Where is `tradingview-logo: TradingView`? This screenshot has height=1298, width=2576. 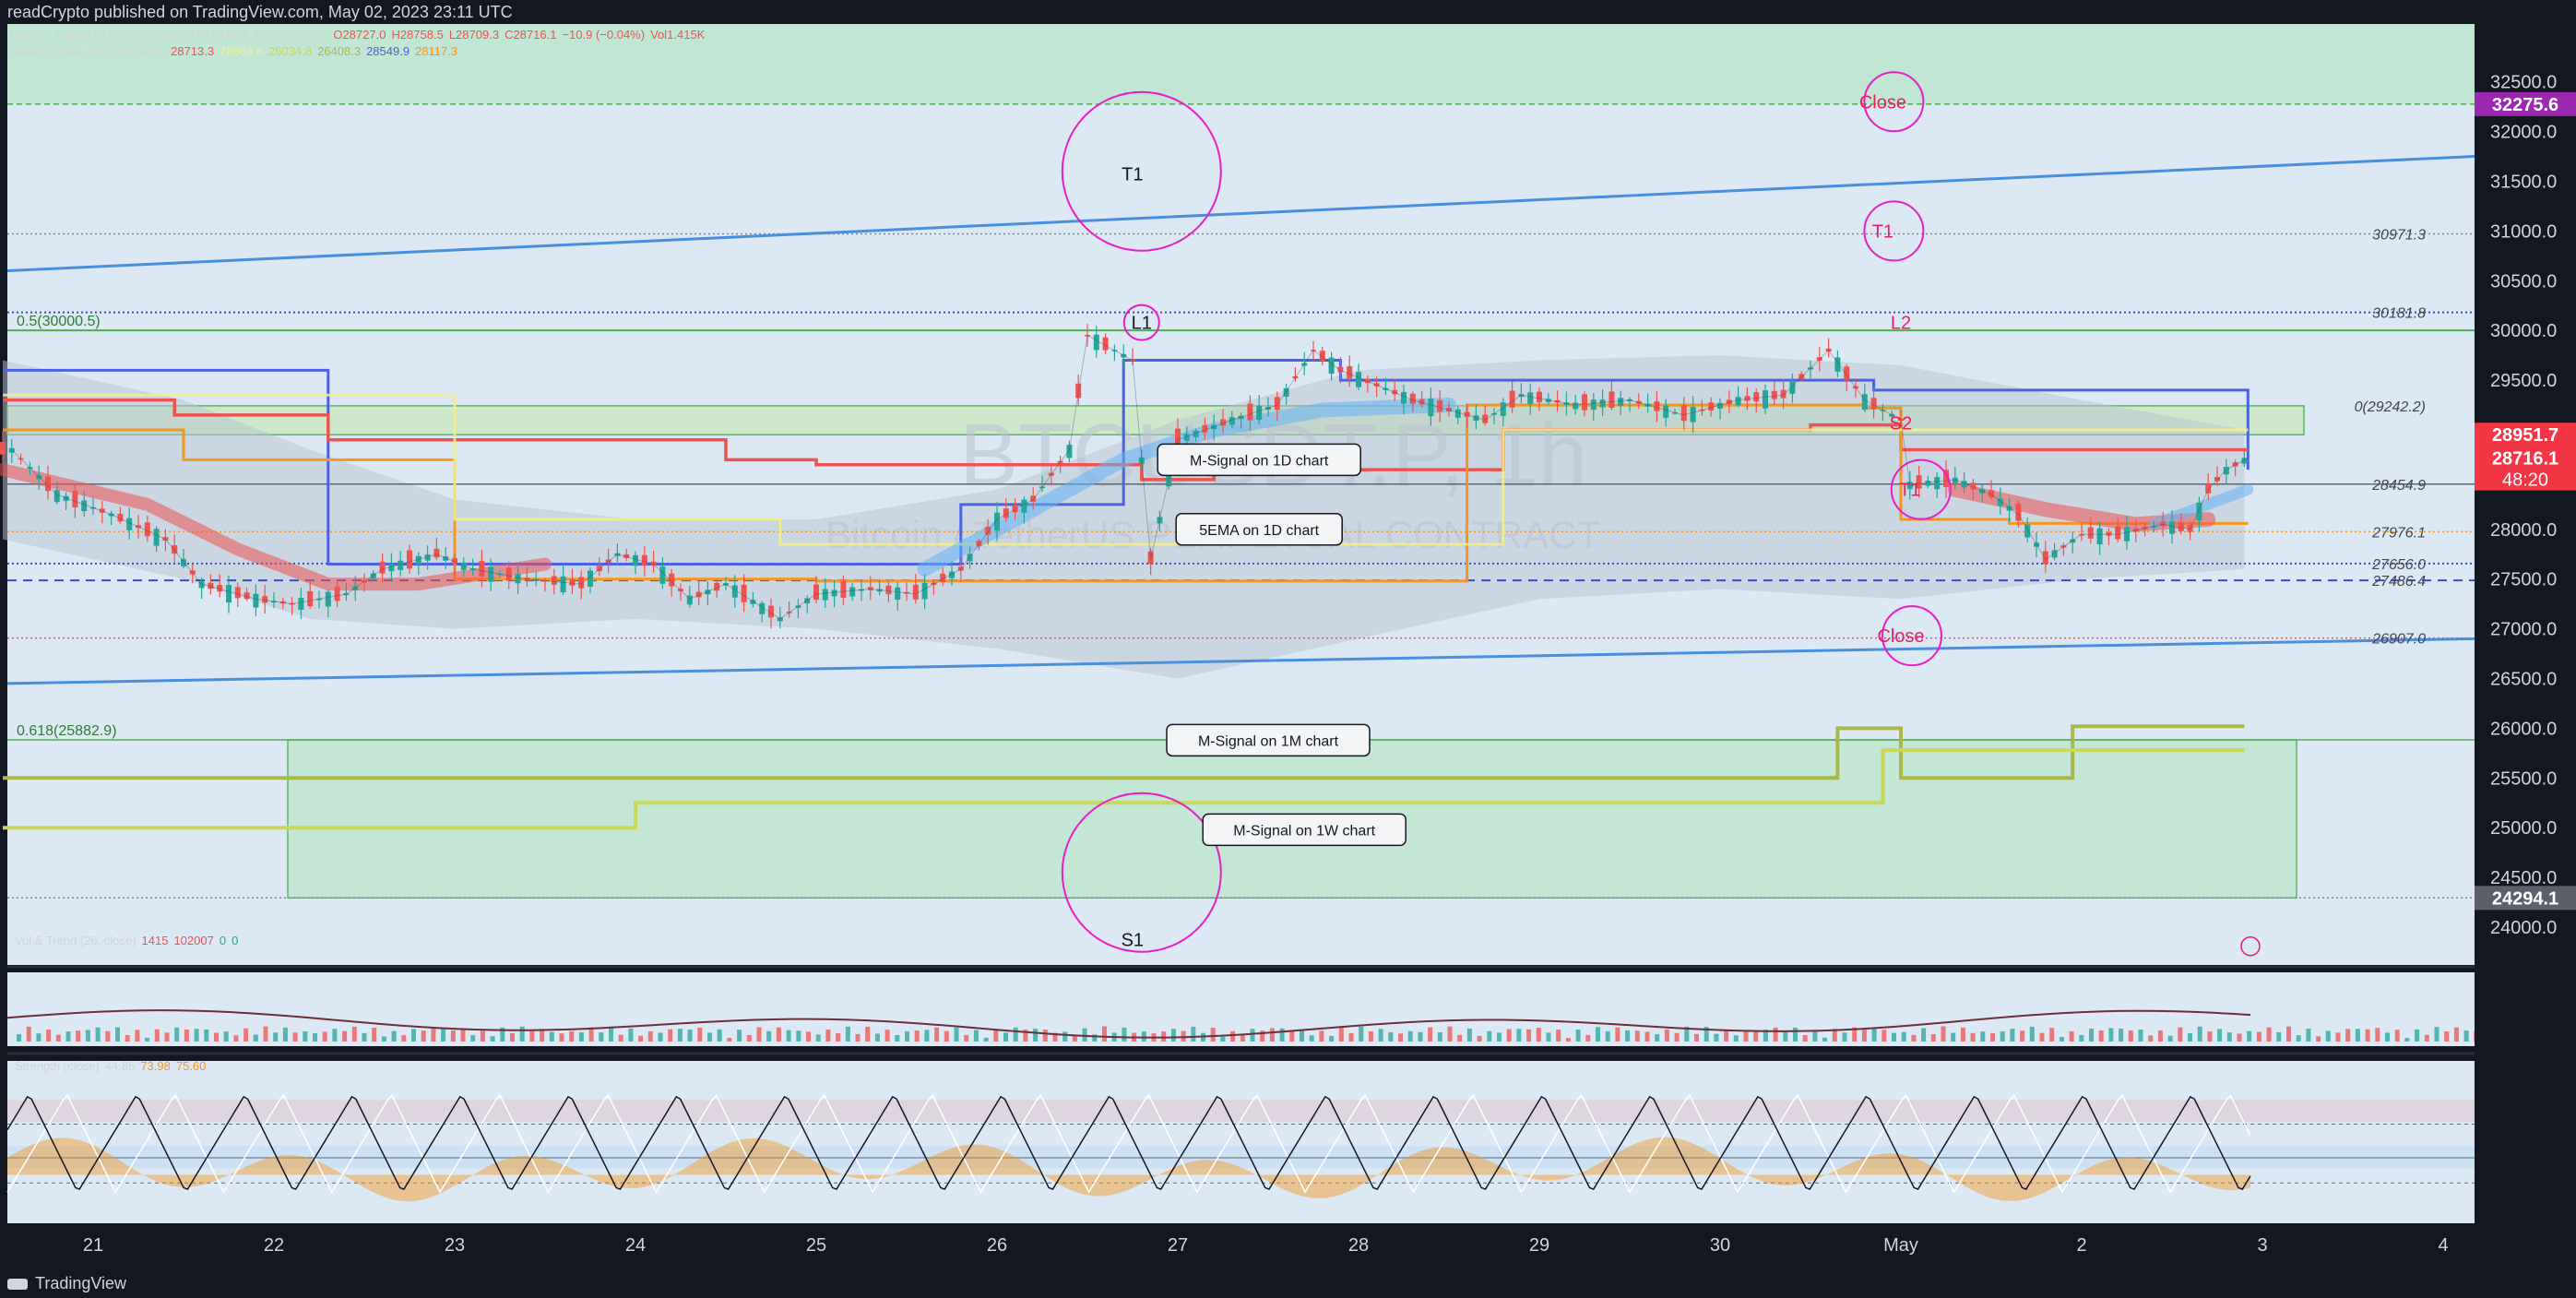 tradingview-logo: TradingView is located at coordinates (66, 1283).